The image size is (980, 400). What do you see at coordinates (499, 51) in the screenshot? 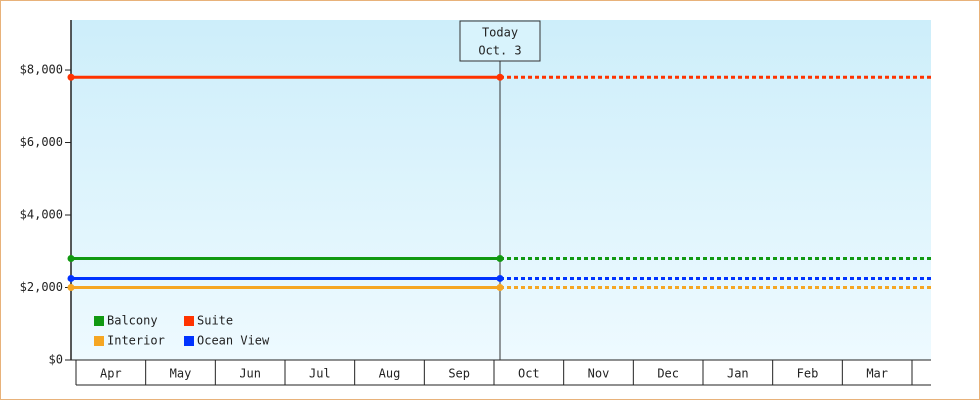
I see `today-date: Oct. 3` at bounding box center [499, 51].